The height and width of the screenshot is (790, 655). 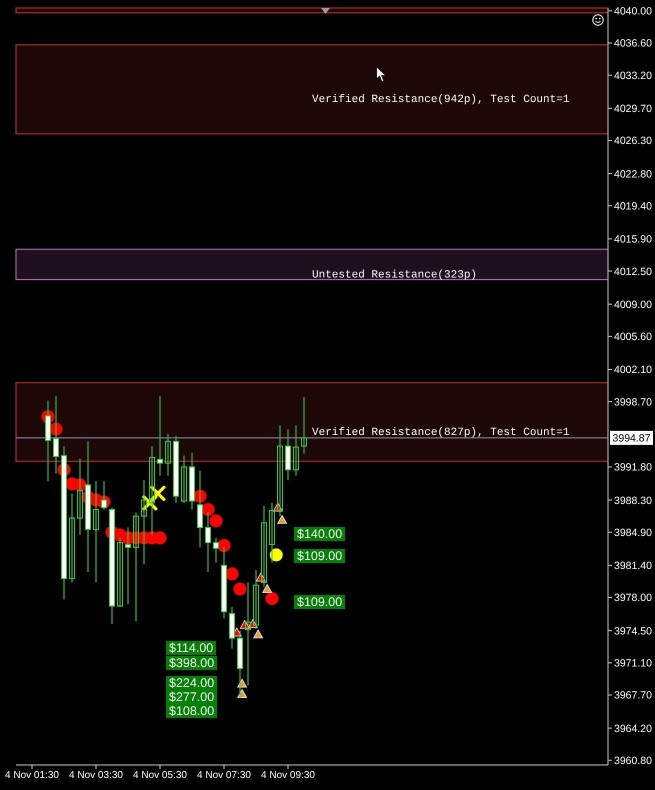 What do you see at coordinates (633, 206) in the screenshot?
I see `y-tick-label: 4019.40` at bounding box center [633, 206].